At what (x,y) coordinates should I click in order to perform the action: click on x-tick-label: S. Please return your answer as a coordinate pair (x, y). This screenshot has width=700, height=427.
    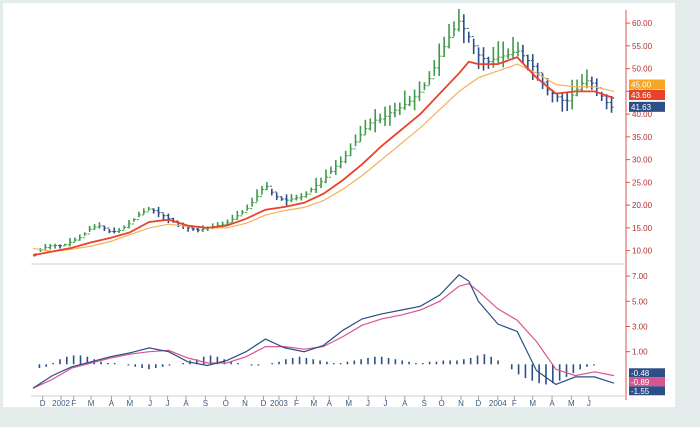
    Looking at the image, I should click on (205, 403).